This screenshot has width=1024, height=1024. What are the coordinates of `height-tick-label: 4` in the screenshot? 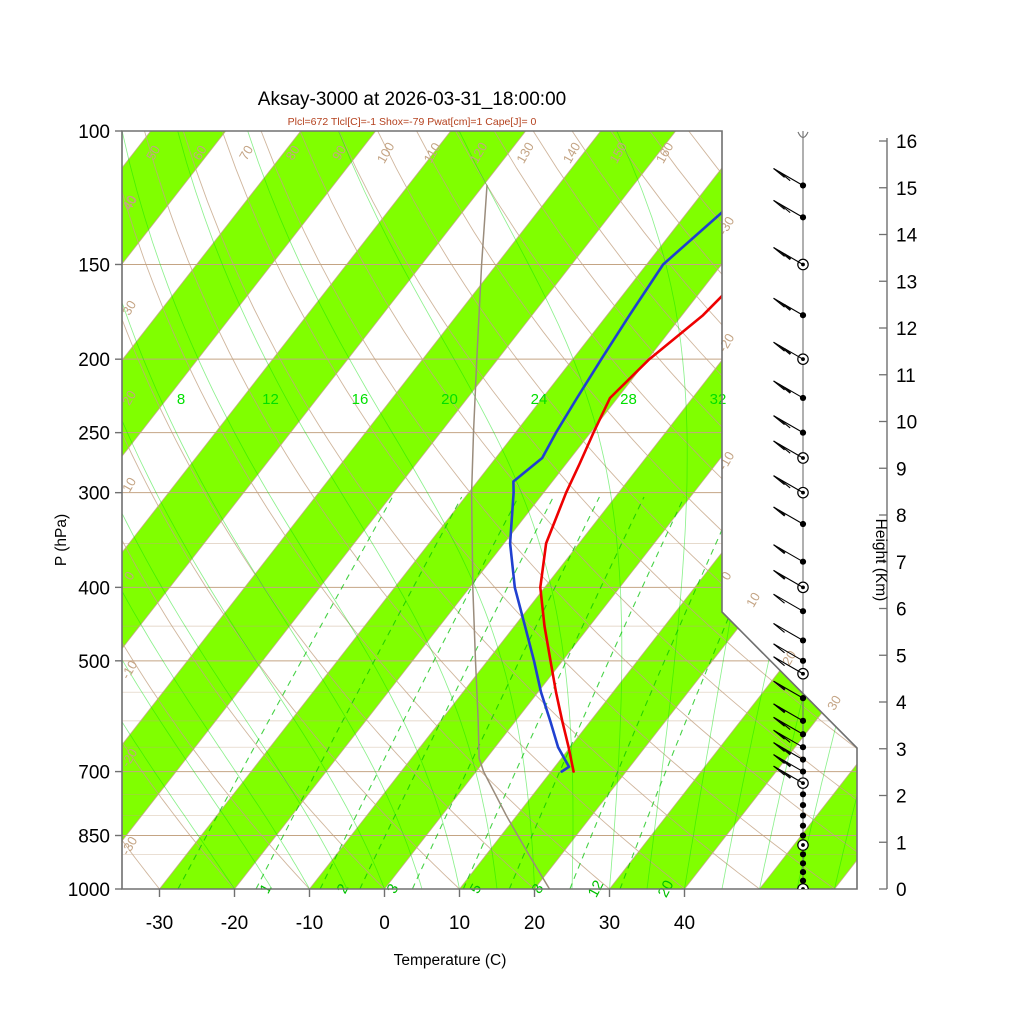 It's located at (901, 703).